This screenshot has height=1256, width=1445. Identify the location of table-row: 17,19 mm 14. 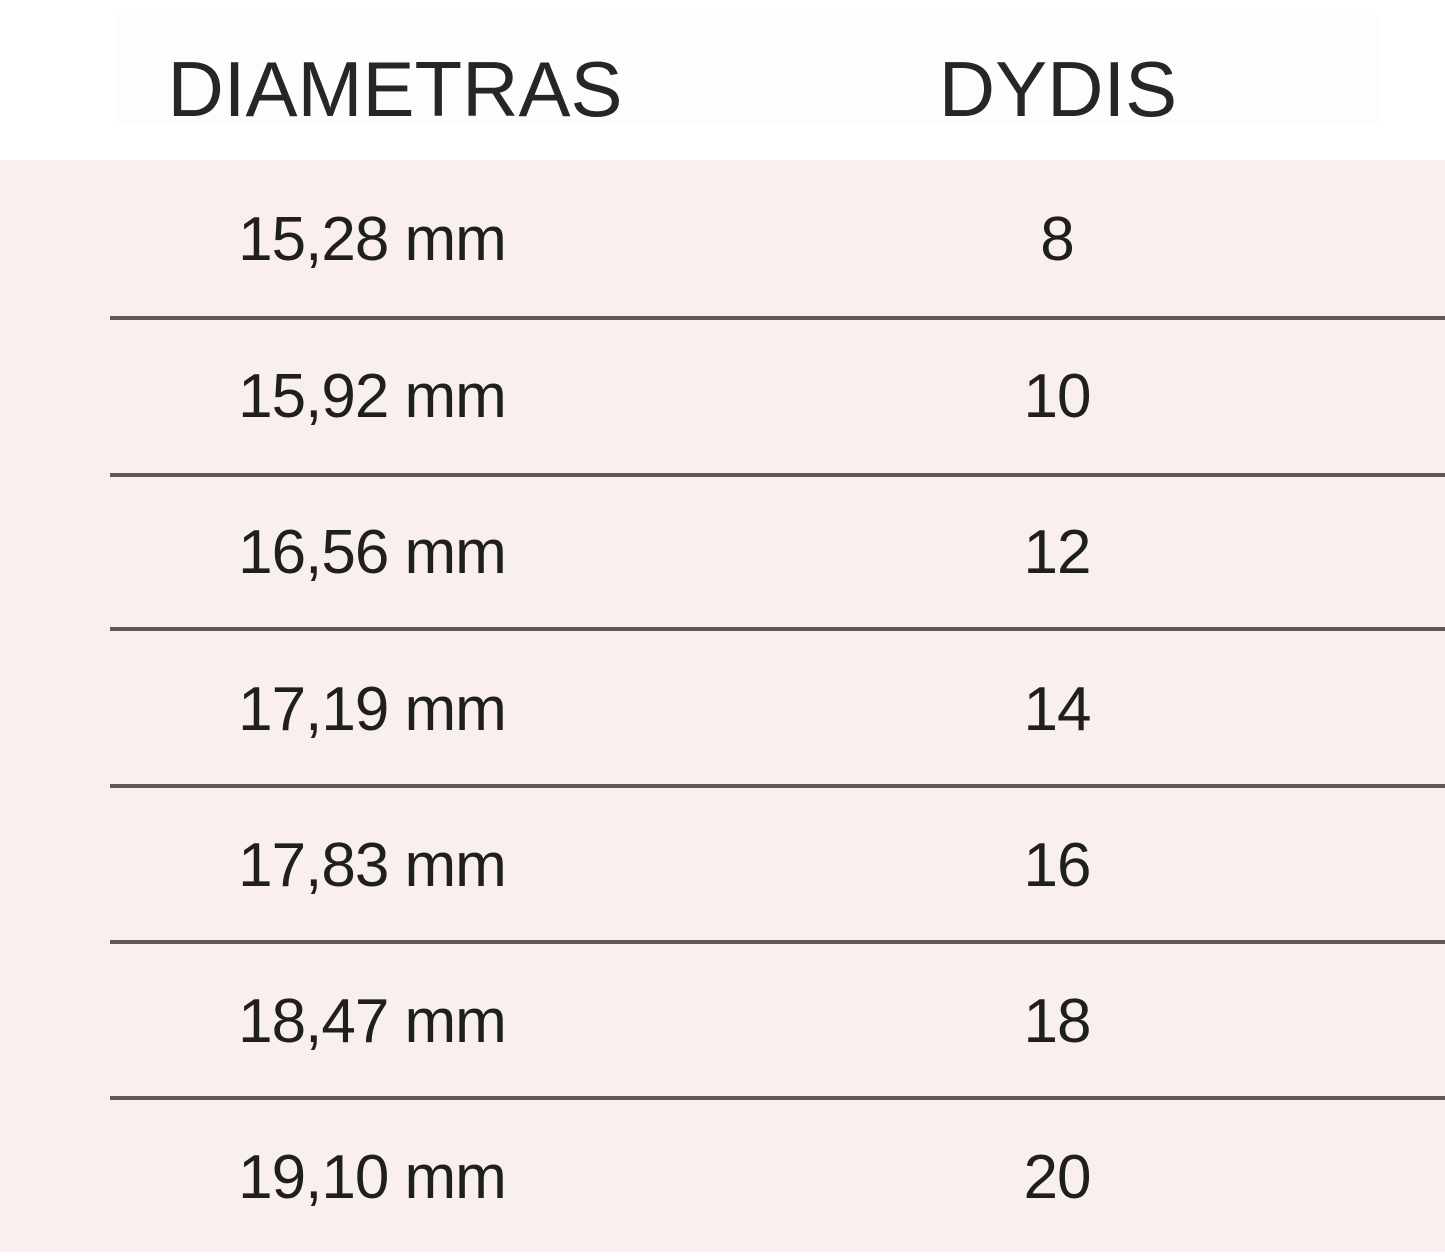
(722, 710).